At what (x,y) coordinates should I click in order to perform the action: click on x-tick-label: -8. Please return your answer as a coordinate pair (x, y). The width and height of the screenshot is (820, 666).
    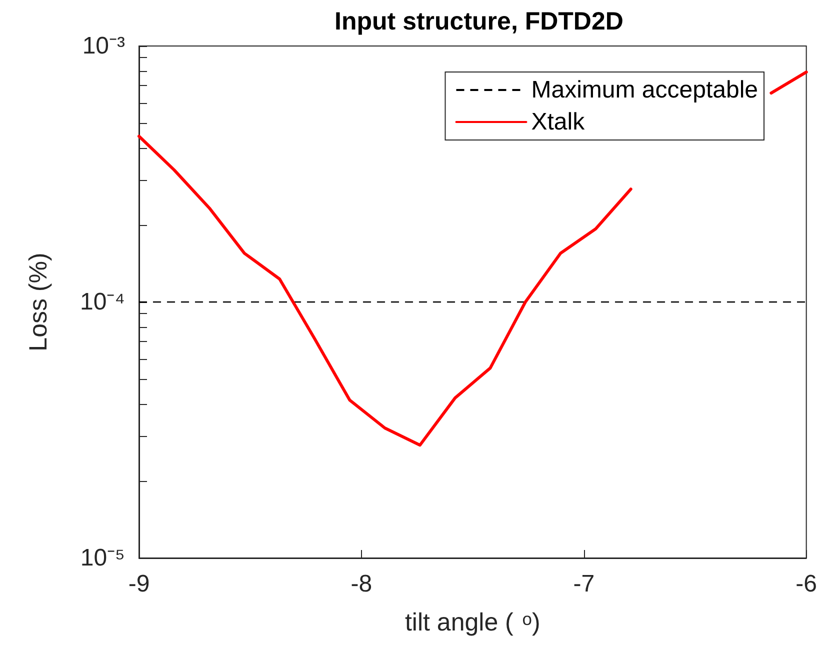
    Looking at the image, I should click on (361, 584).